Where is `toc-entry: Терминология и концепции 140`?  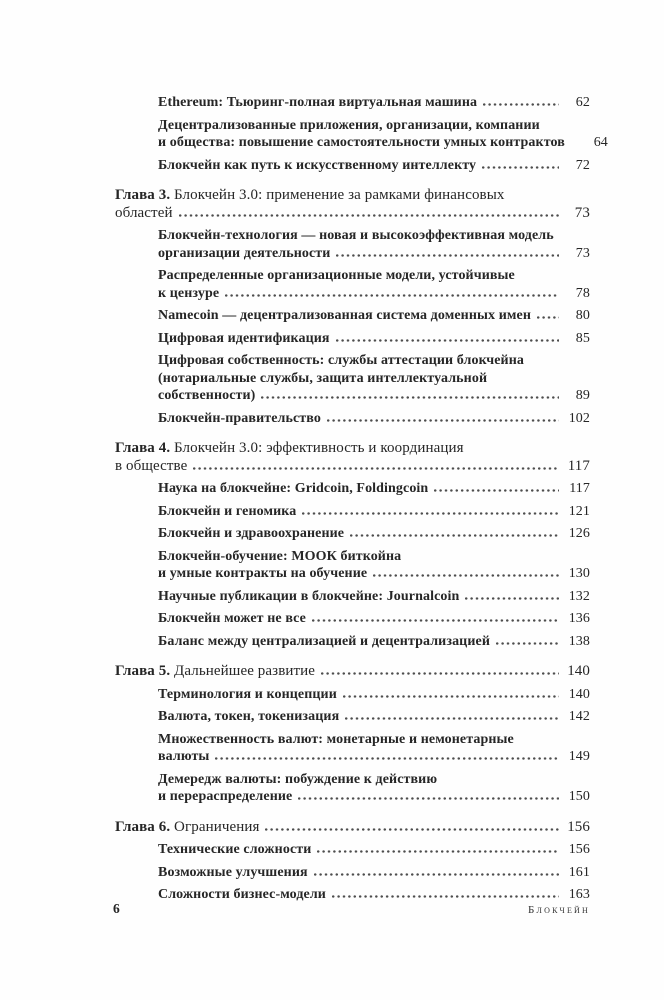
toc-entry: Терминология и концепции 140 is located at coordinates (352, 695).